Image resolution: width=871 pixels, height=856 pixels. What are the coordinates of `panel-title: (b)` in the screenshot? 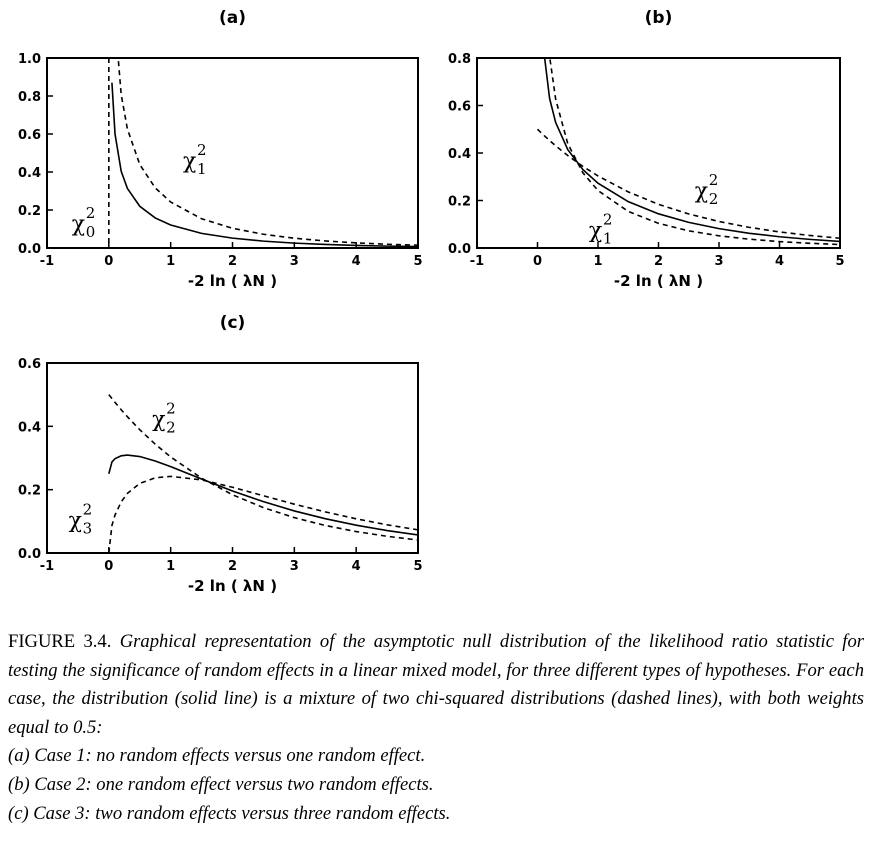 It's located at (659, 18).